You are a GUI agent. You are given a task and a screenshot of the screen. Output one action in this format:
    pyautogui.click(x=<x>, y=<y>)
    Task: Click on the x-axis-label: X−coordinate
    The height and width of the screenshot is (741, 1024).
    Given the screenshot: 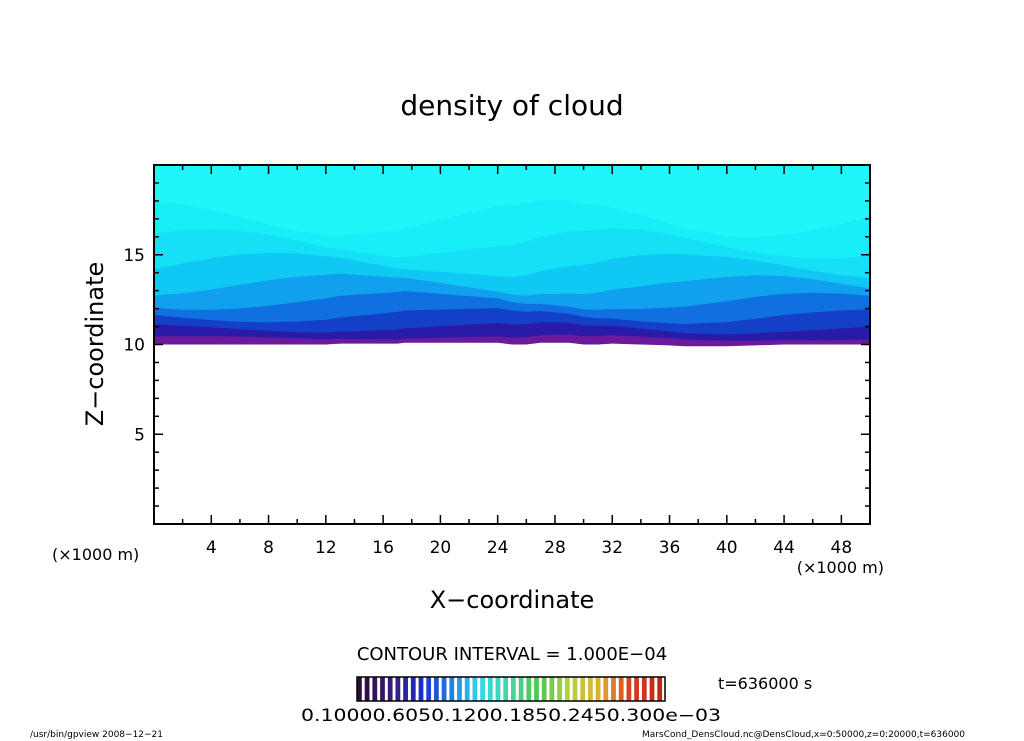 What is the action you would take?
    pyautogui.click(x=512, y=600)
    